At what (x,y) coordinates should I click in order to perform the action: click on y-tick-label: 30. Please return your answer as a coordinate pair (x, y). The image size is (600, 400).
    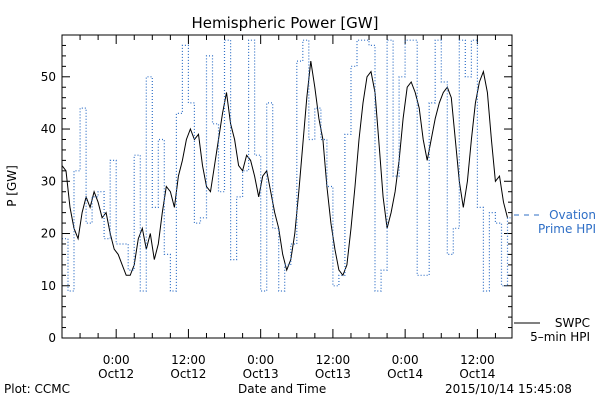
    Looking at the image, I should click on (48, 181).